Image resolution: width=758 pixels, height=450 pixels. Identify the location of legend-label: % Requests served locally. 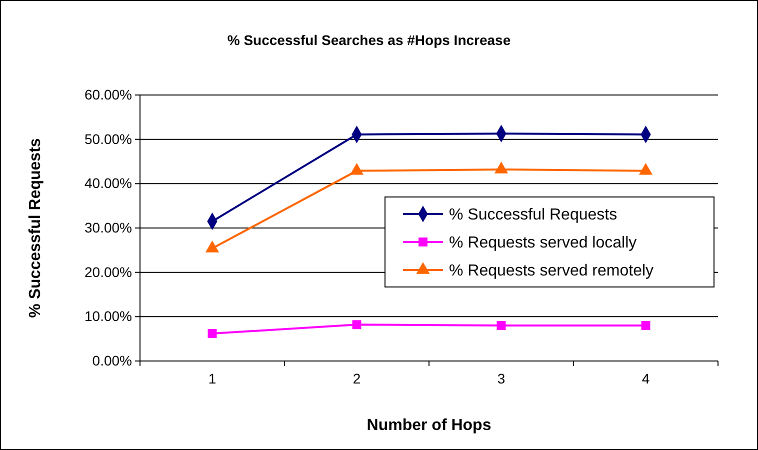
(543, 243).